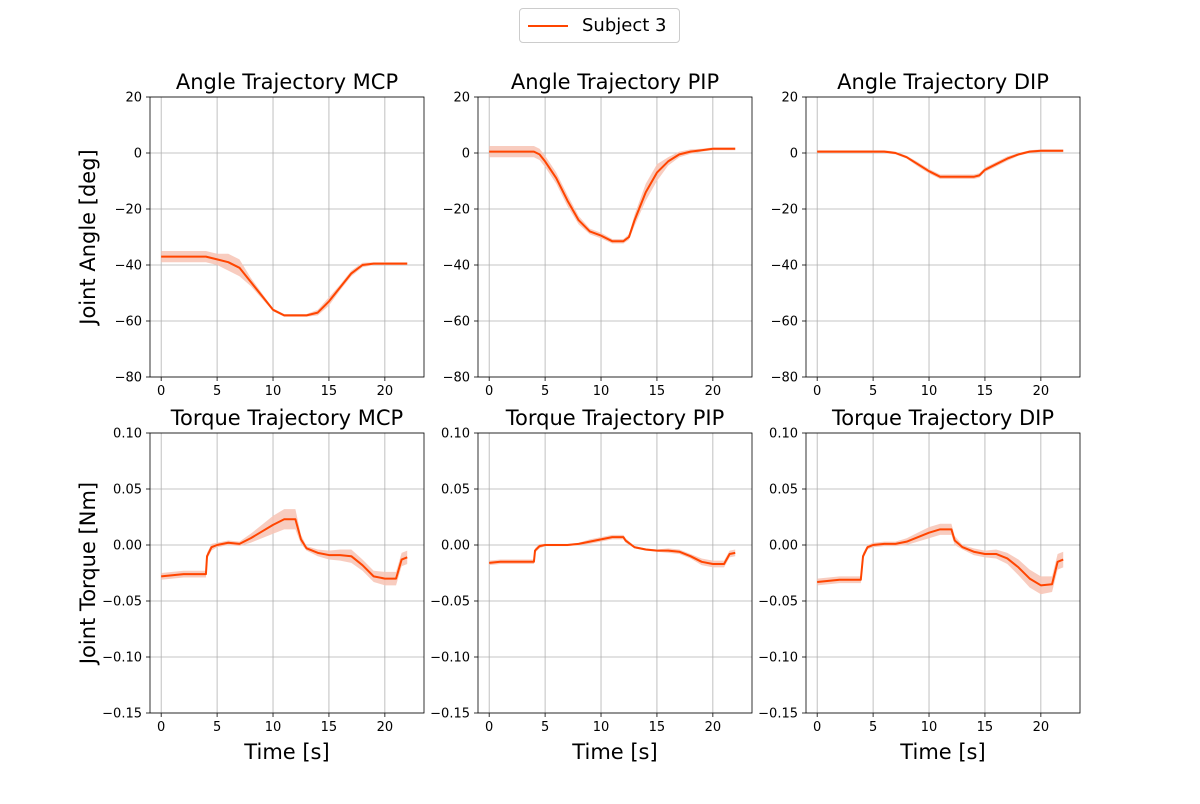 This screenshot has height=804, width=1200. I want to click on legend: Subject 3, so click(599, 25).